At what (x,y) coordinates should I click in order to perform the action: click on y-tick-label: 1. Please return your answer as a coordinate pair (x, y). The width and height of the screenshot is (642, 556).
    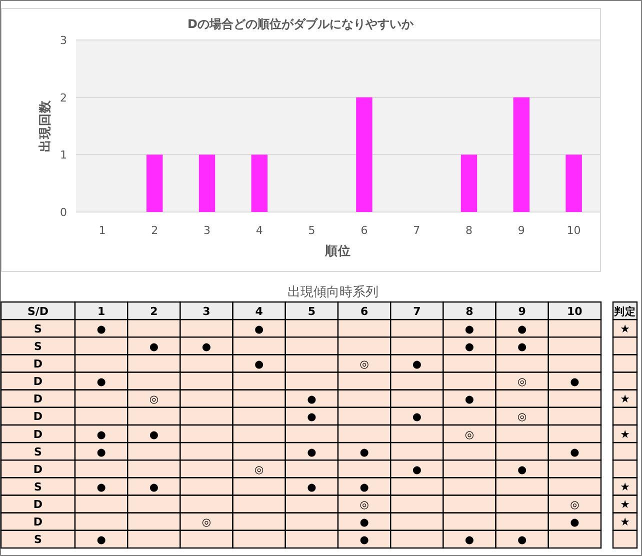
    Looking at the image, I should click on (63, 155).